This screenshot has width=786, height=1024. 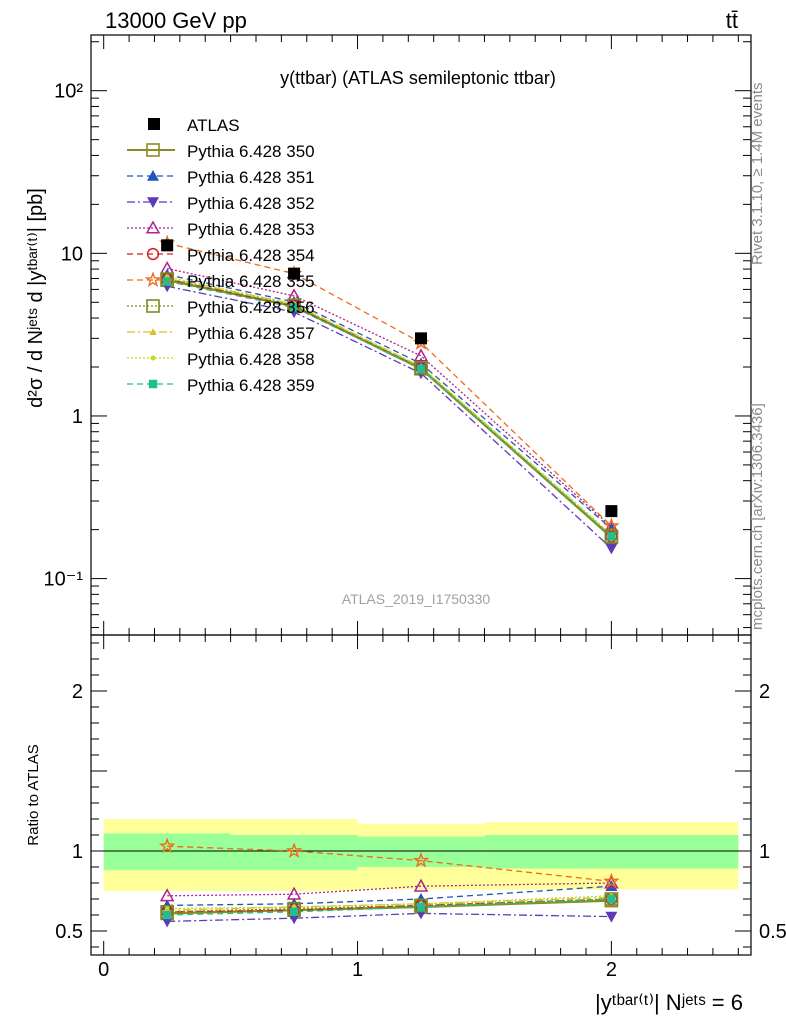 What do you see at coordinates (772, 932) in the screenshot?
I see `ratio-y-tick-label-right: 0.5` at bounding box center [772, 932].